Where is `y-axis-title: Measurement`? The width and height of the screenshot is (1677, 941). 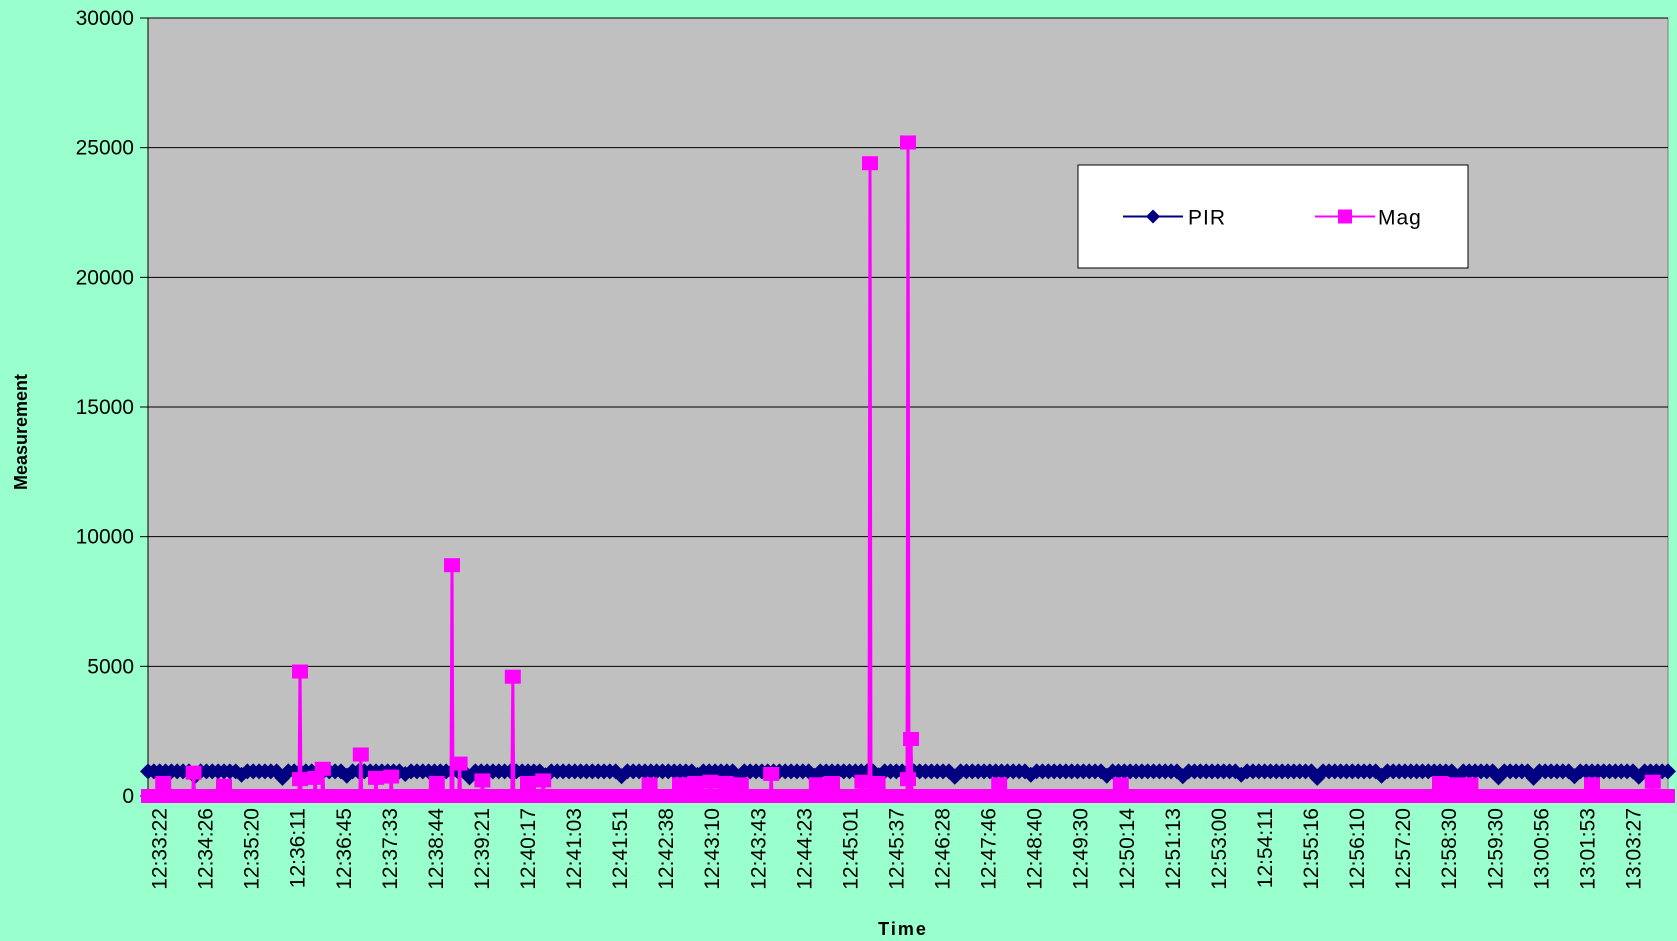
y-axis-title: Measurement is located at coordinates (21, 432).